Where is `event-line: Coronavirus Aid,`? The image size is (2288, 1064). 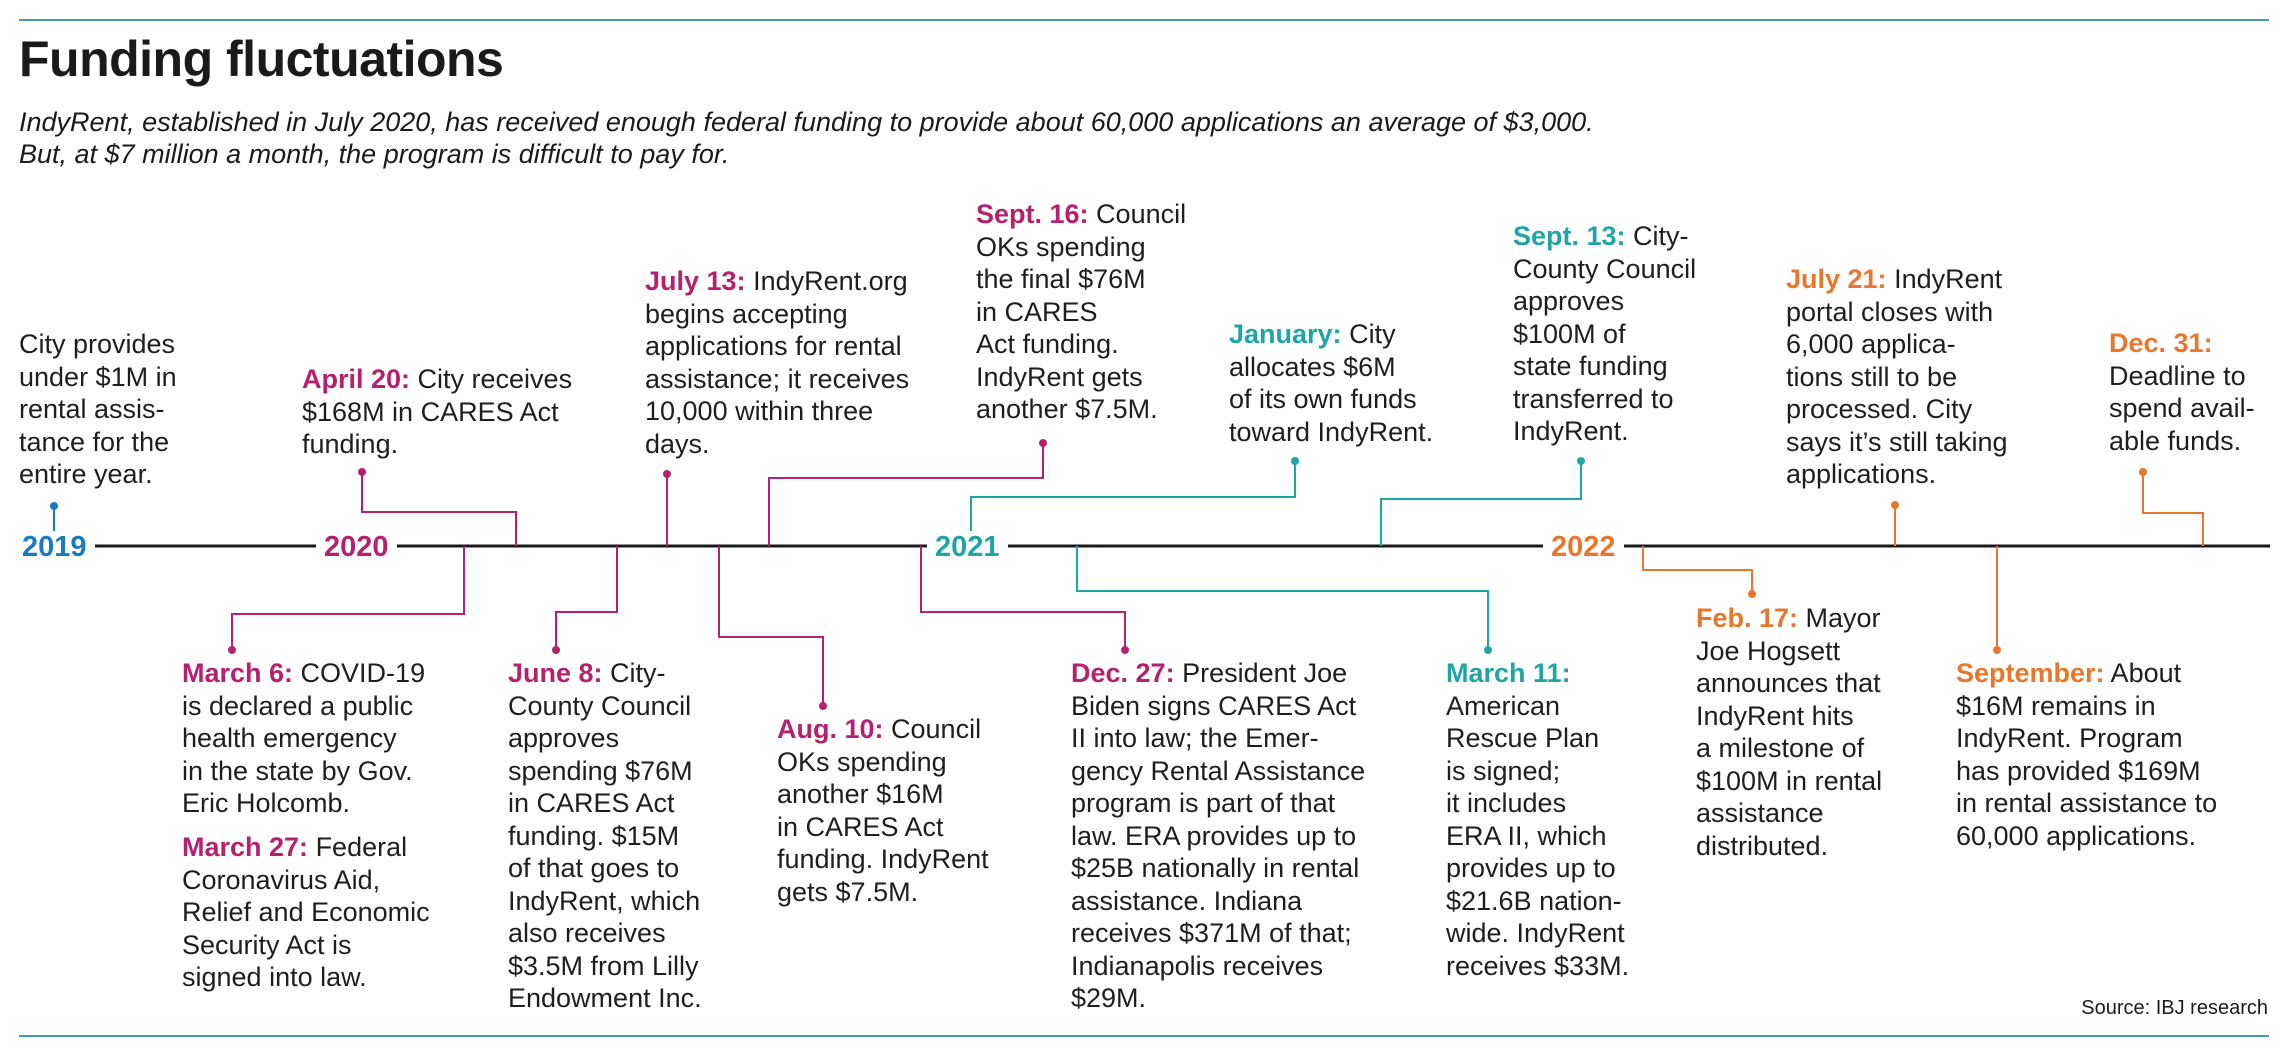
event-line: Coronavirus Aid, is located at coordinates (281, 879).